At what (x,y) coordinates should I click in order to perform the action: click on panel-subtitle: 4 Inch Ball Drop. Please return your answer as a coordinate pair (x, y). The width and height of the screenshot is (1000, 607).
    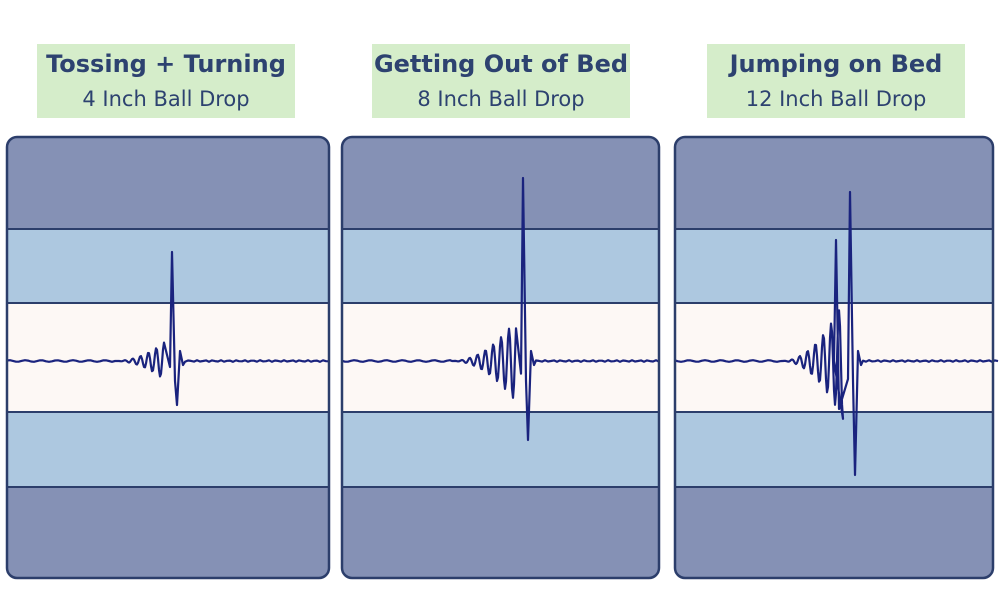
    Looking at the image, I should click on (165, 99).